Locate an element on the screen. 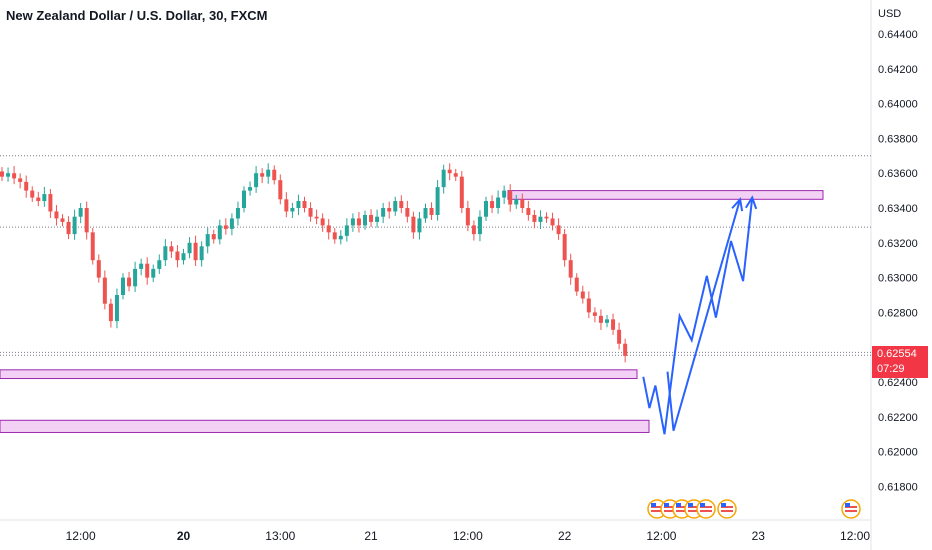 The height and width of the screenshot is (550, 932). price-tick-label: 0.63600 is located at coordinates (898, 174).